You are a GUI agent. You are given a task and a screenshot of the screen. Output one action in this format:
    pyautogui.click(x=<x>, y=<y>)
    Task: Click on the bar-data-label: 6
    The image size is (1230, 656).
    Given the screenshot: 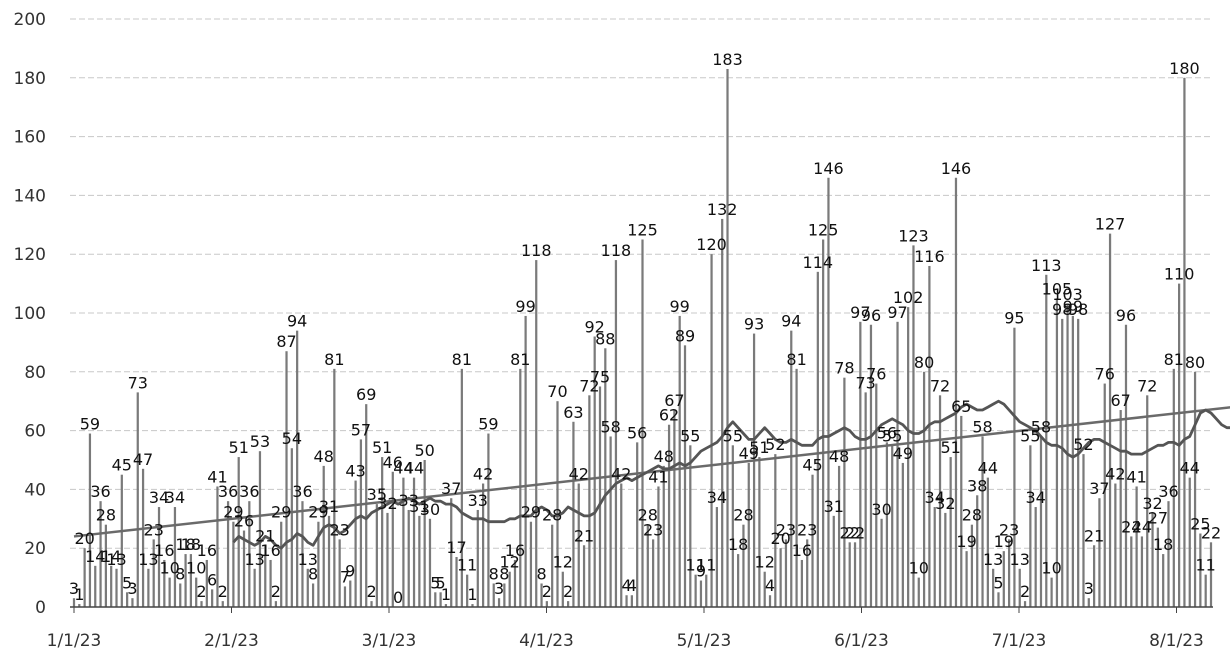 What is the action you would take?
    pyautogui.click(x=212, y=579)
    